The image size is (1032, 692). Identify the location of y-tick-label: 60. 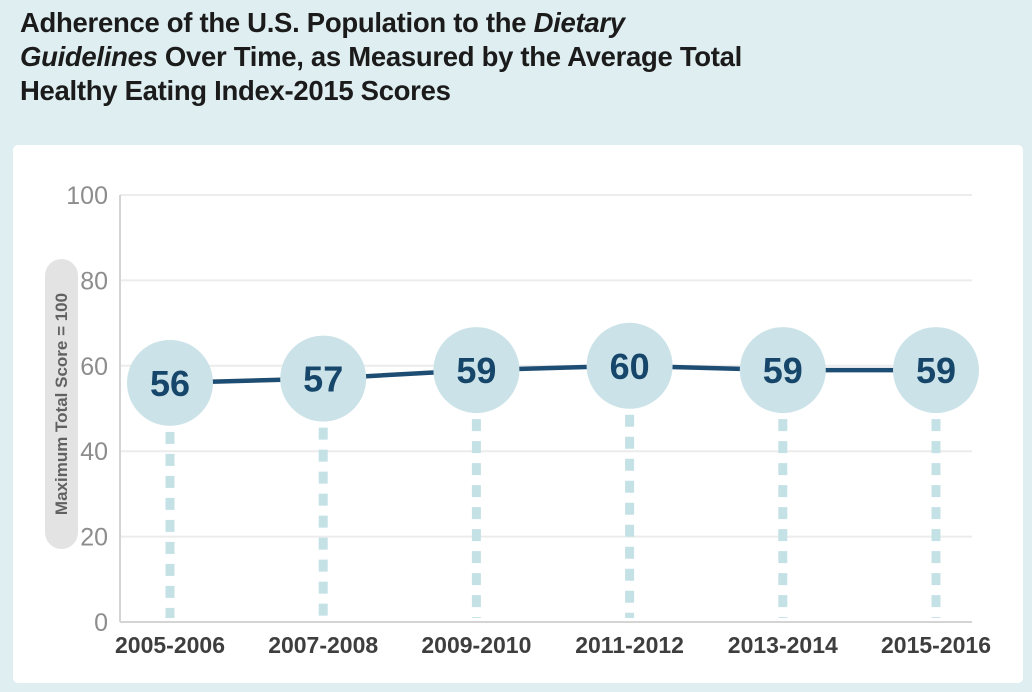
(94, 367).